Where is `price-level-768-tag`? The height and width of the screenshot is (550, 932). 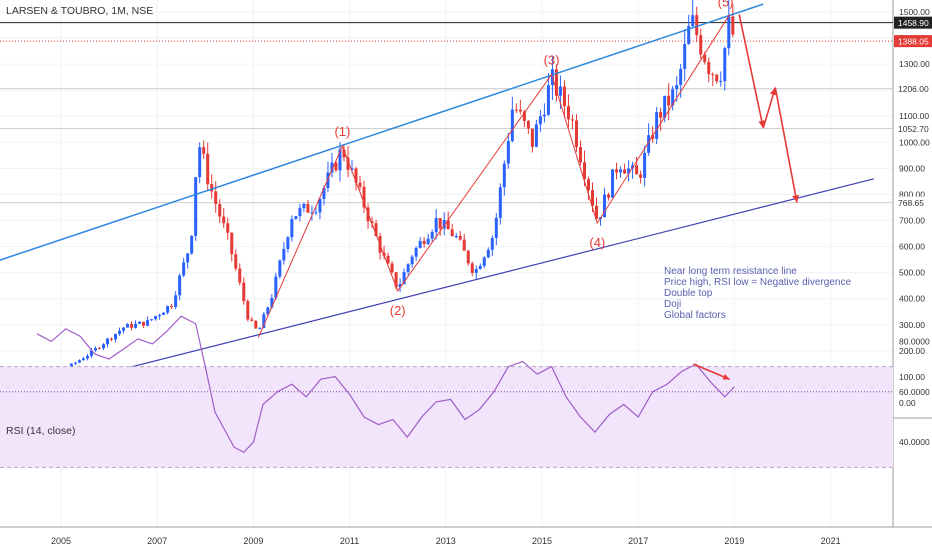 price-level-768-tag is located at coordinates (913, 202).